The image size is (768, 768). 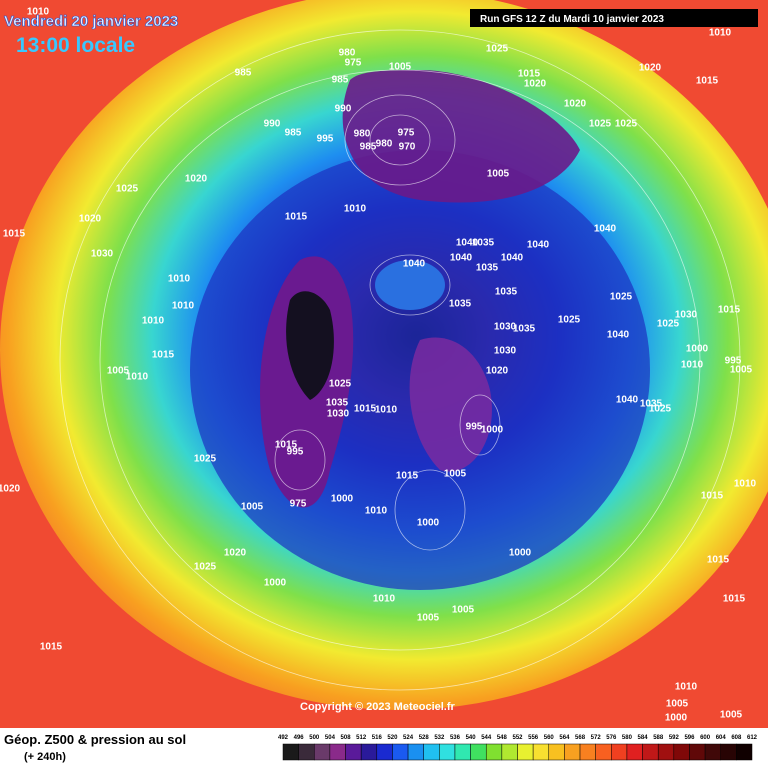 What do you see at coordinates (272, 124) in the screenshot?
I see `isobar-label: 990` at bounding box center [272, 124].